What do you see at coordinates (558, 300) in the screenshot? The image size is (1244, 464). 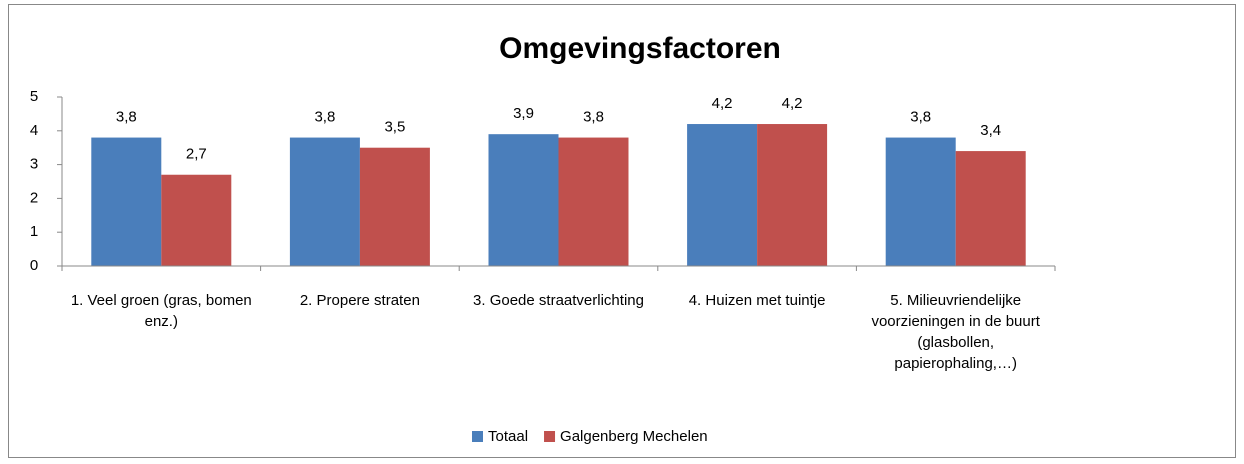 I see `x-tick-label: 3. Goede straatverlichting` at bounding box center [558, 300].